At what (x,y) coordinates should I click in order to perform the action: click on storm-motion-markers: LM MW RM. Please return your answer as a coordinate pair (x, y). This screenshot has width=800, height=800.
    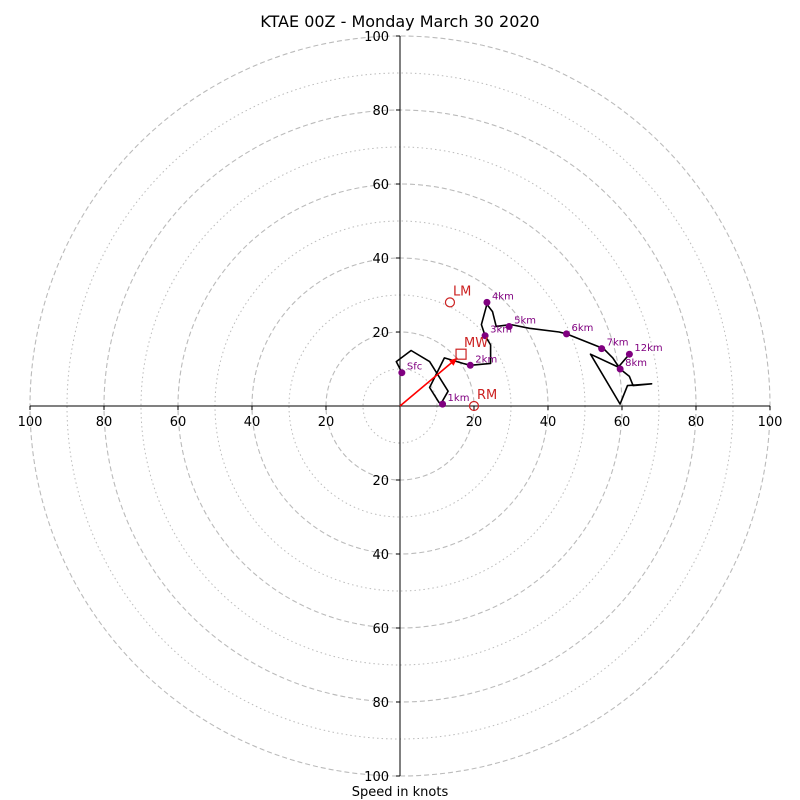
    Looking at the image, I should click on (470, 348).